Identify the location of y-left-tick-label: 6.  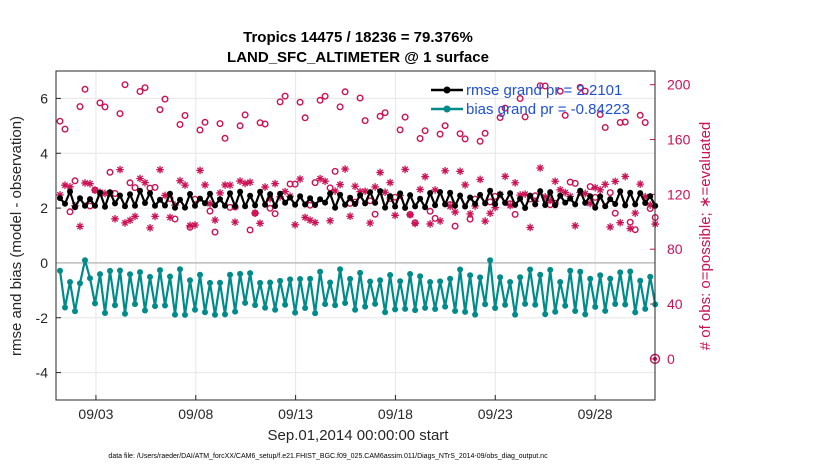
(44, 98).